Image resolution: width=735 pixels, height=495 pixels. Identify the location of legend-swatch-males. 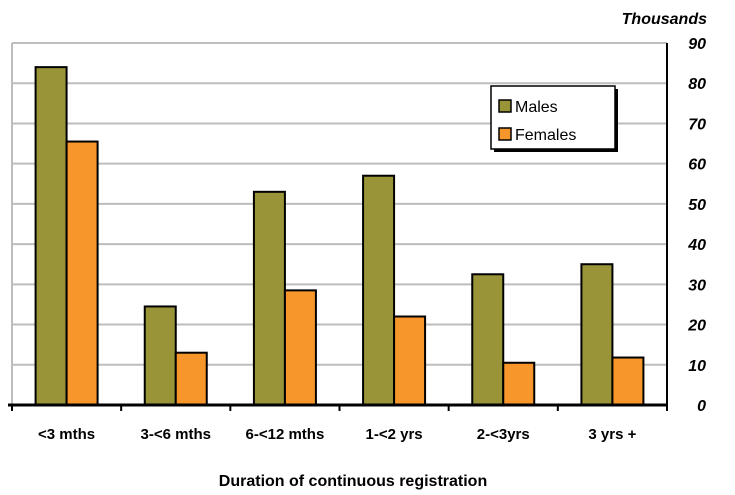
(505, 106).